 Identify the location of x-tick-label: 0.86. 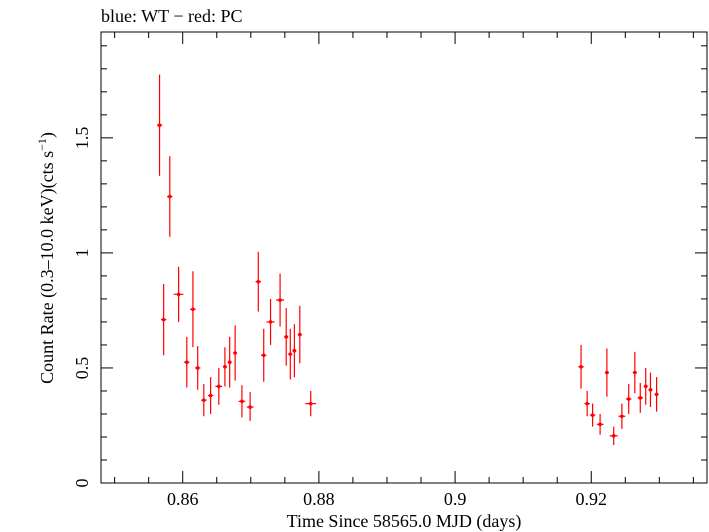
(183, 499).